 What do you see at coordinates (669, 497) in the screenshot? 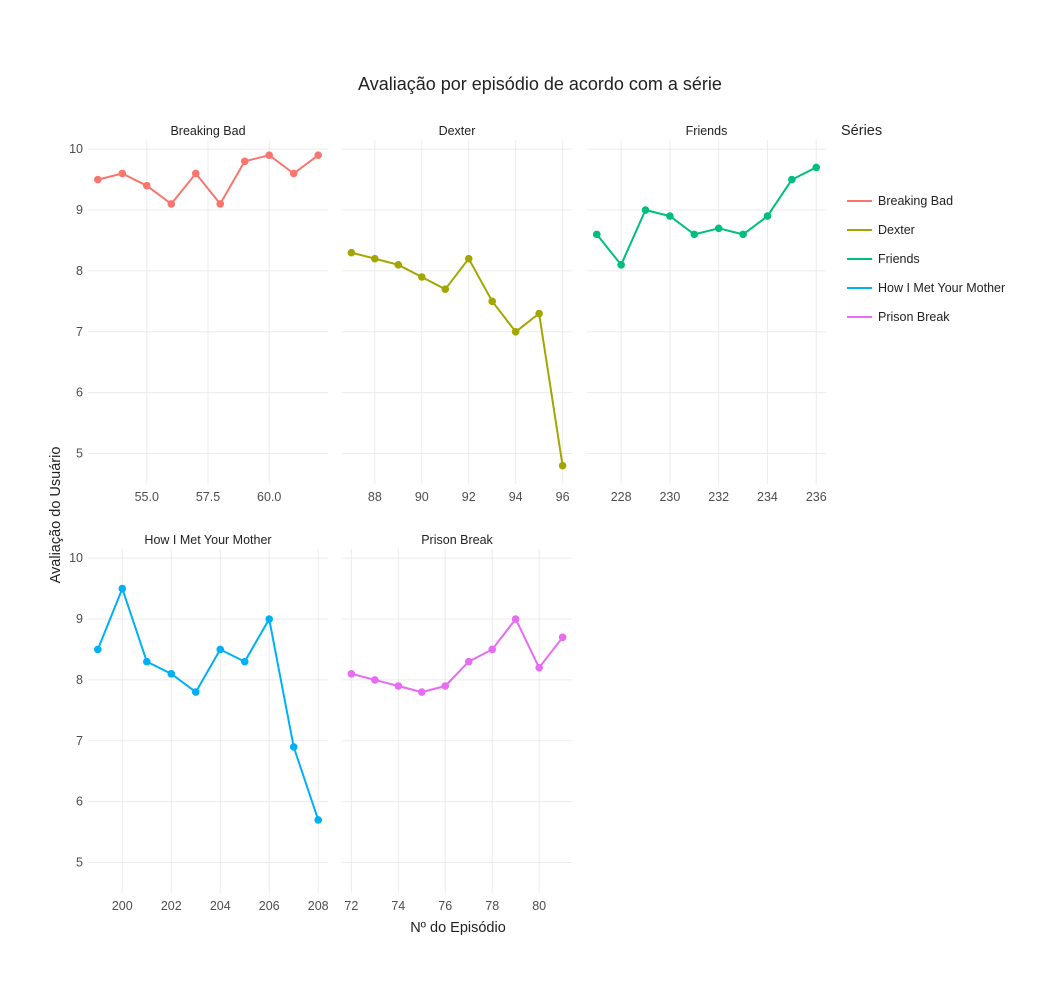
I see `x-tick-label: 230` at bounding box center [669, 497].